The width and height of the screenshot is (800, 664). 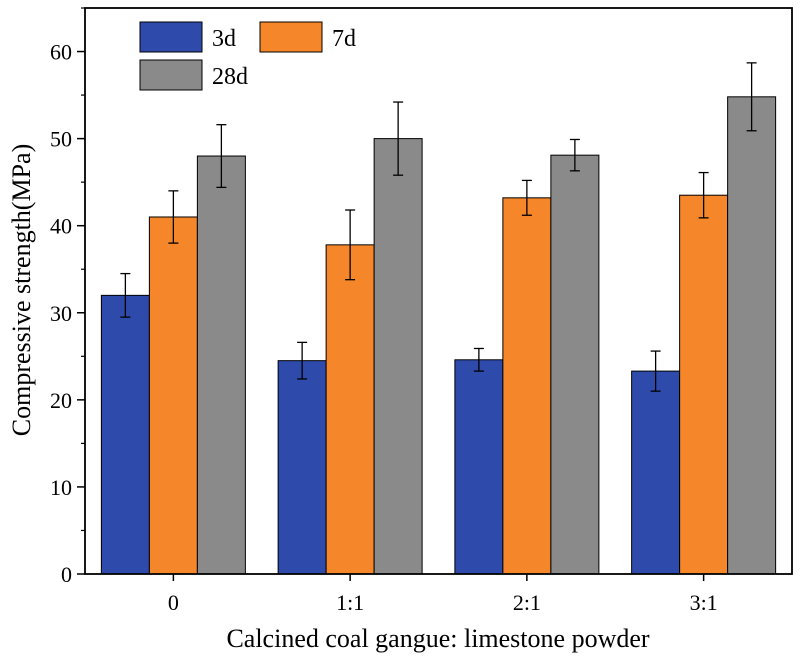 I want to click on y-tick-label: 30, so click(x=61, y=313).